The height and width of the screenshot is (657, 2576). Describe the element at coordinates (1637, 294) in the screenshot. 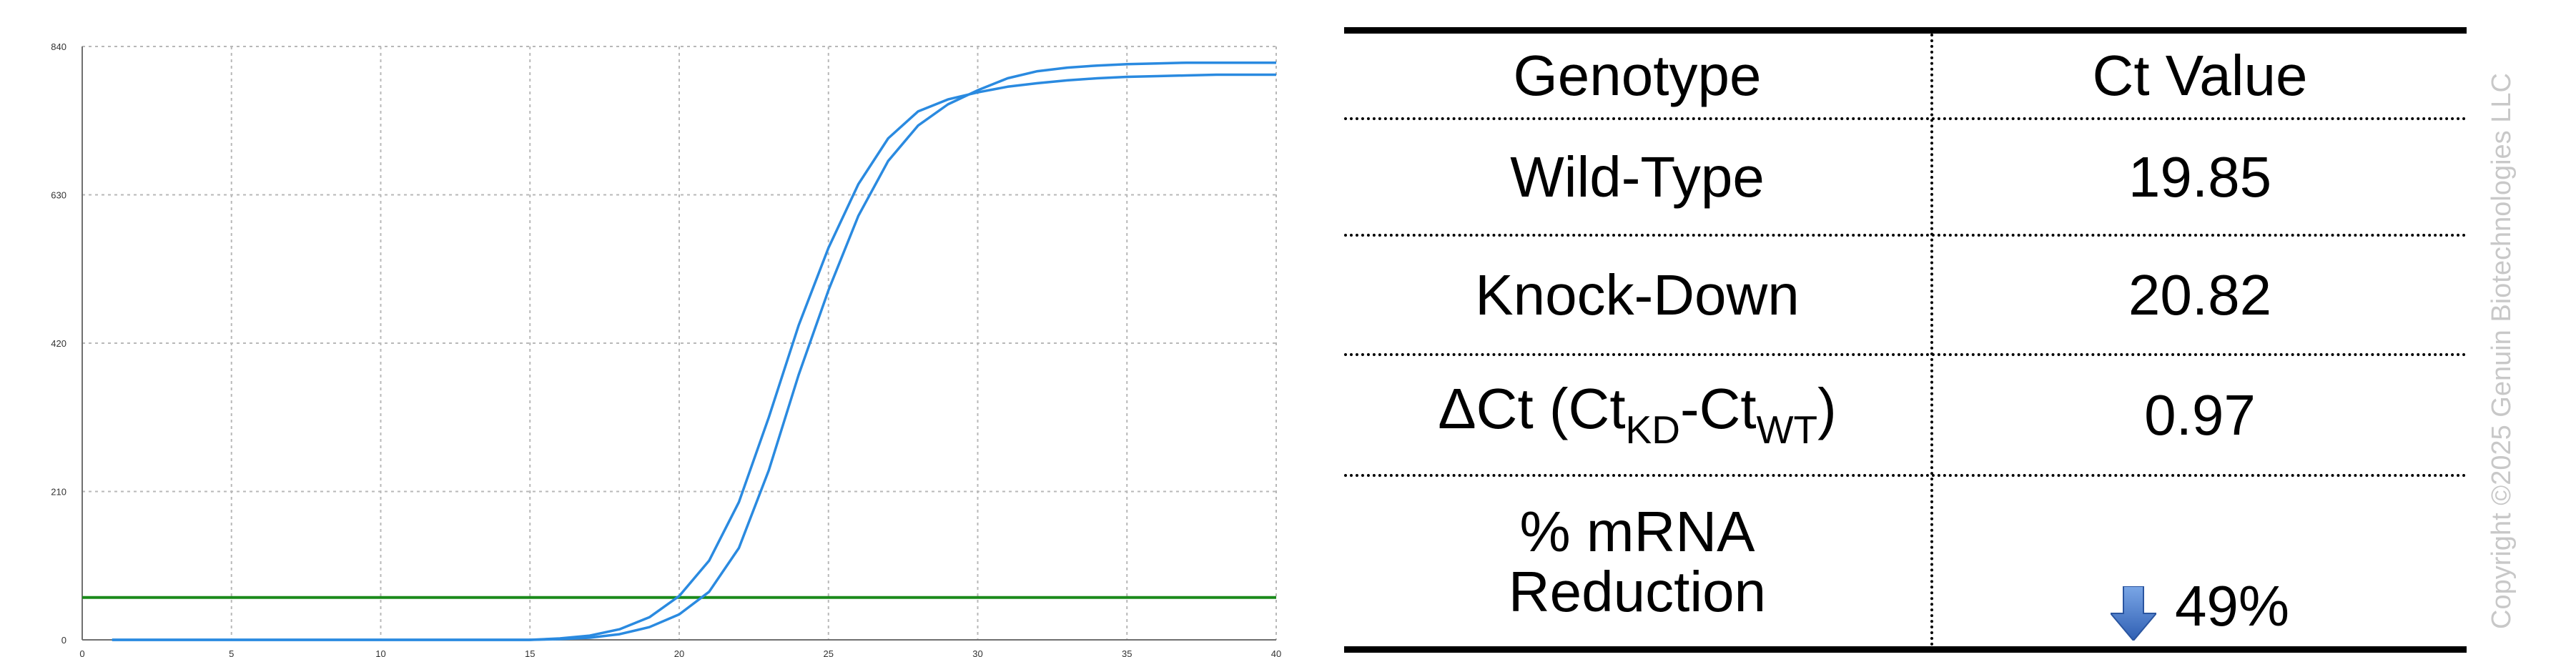

I see `row-knock-down-label: Knock-Down` at that location.